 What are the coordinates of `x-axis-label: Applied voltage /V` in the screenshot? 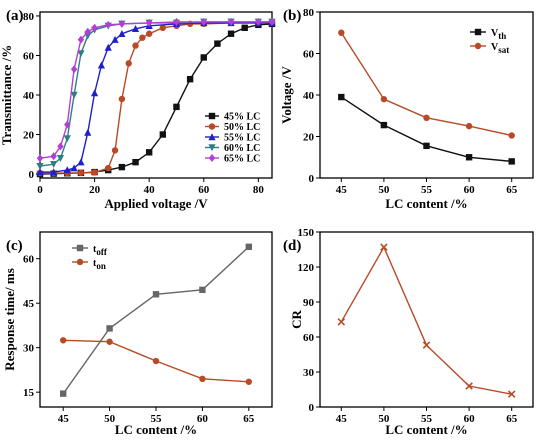 It's located at (156, 203).